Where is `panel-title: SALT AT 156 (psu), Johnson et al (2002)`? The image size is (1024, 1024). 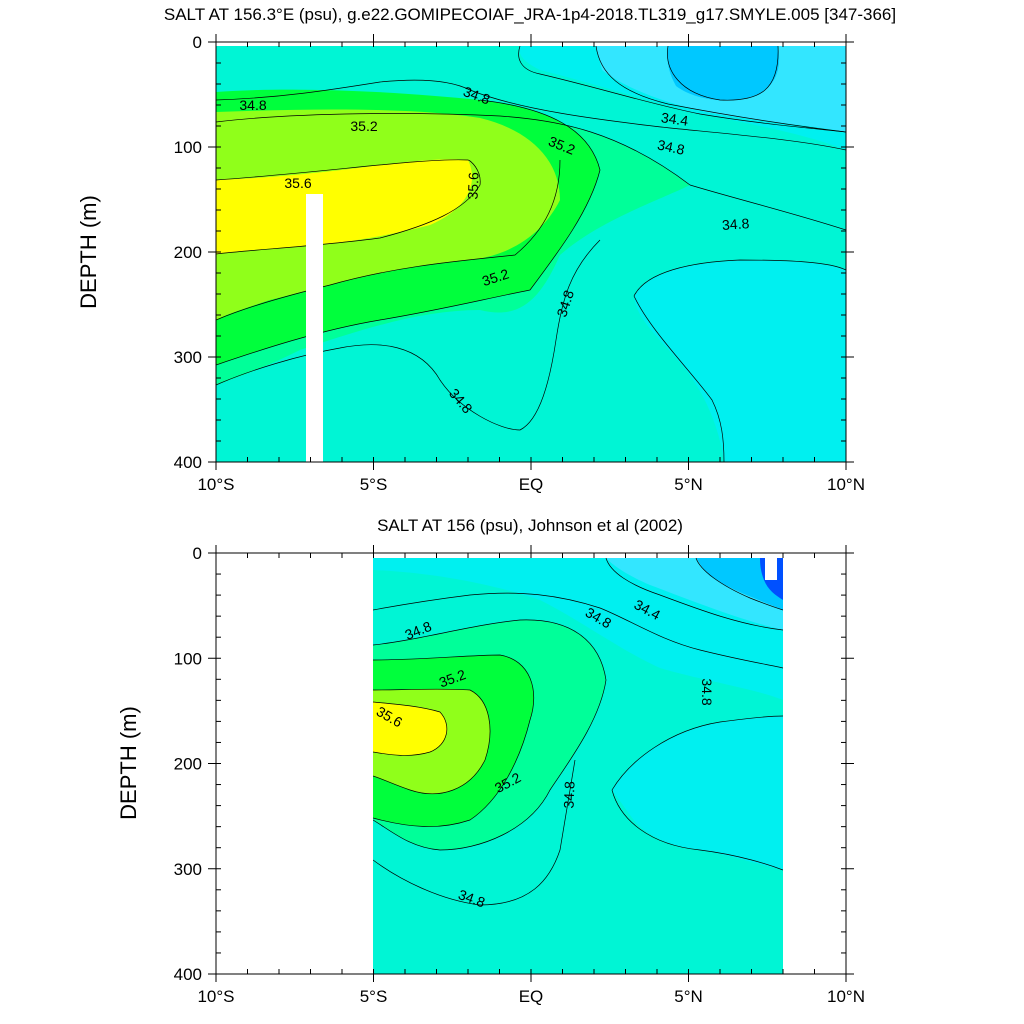 panel-title: SALT AT 156 (psu), Johnson et al (2002) is located at coordinates (530, 525).